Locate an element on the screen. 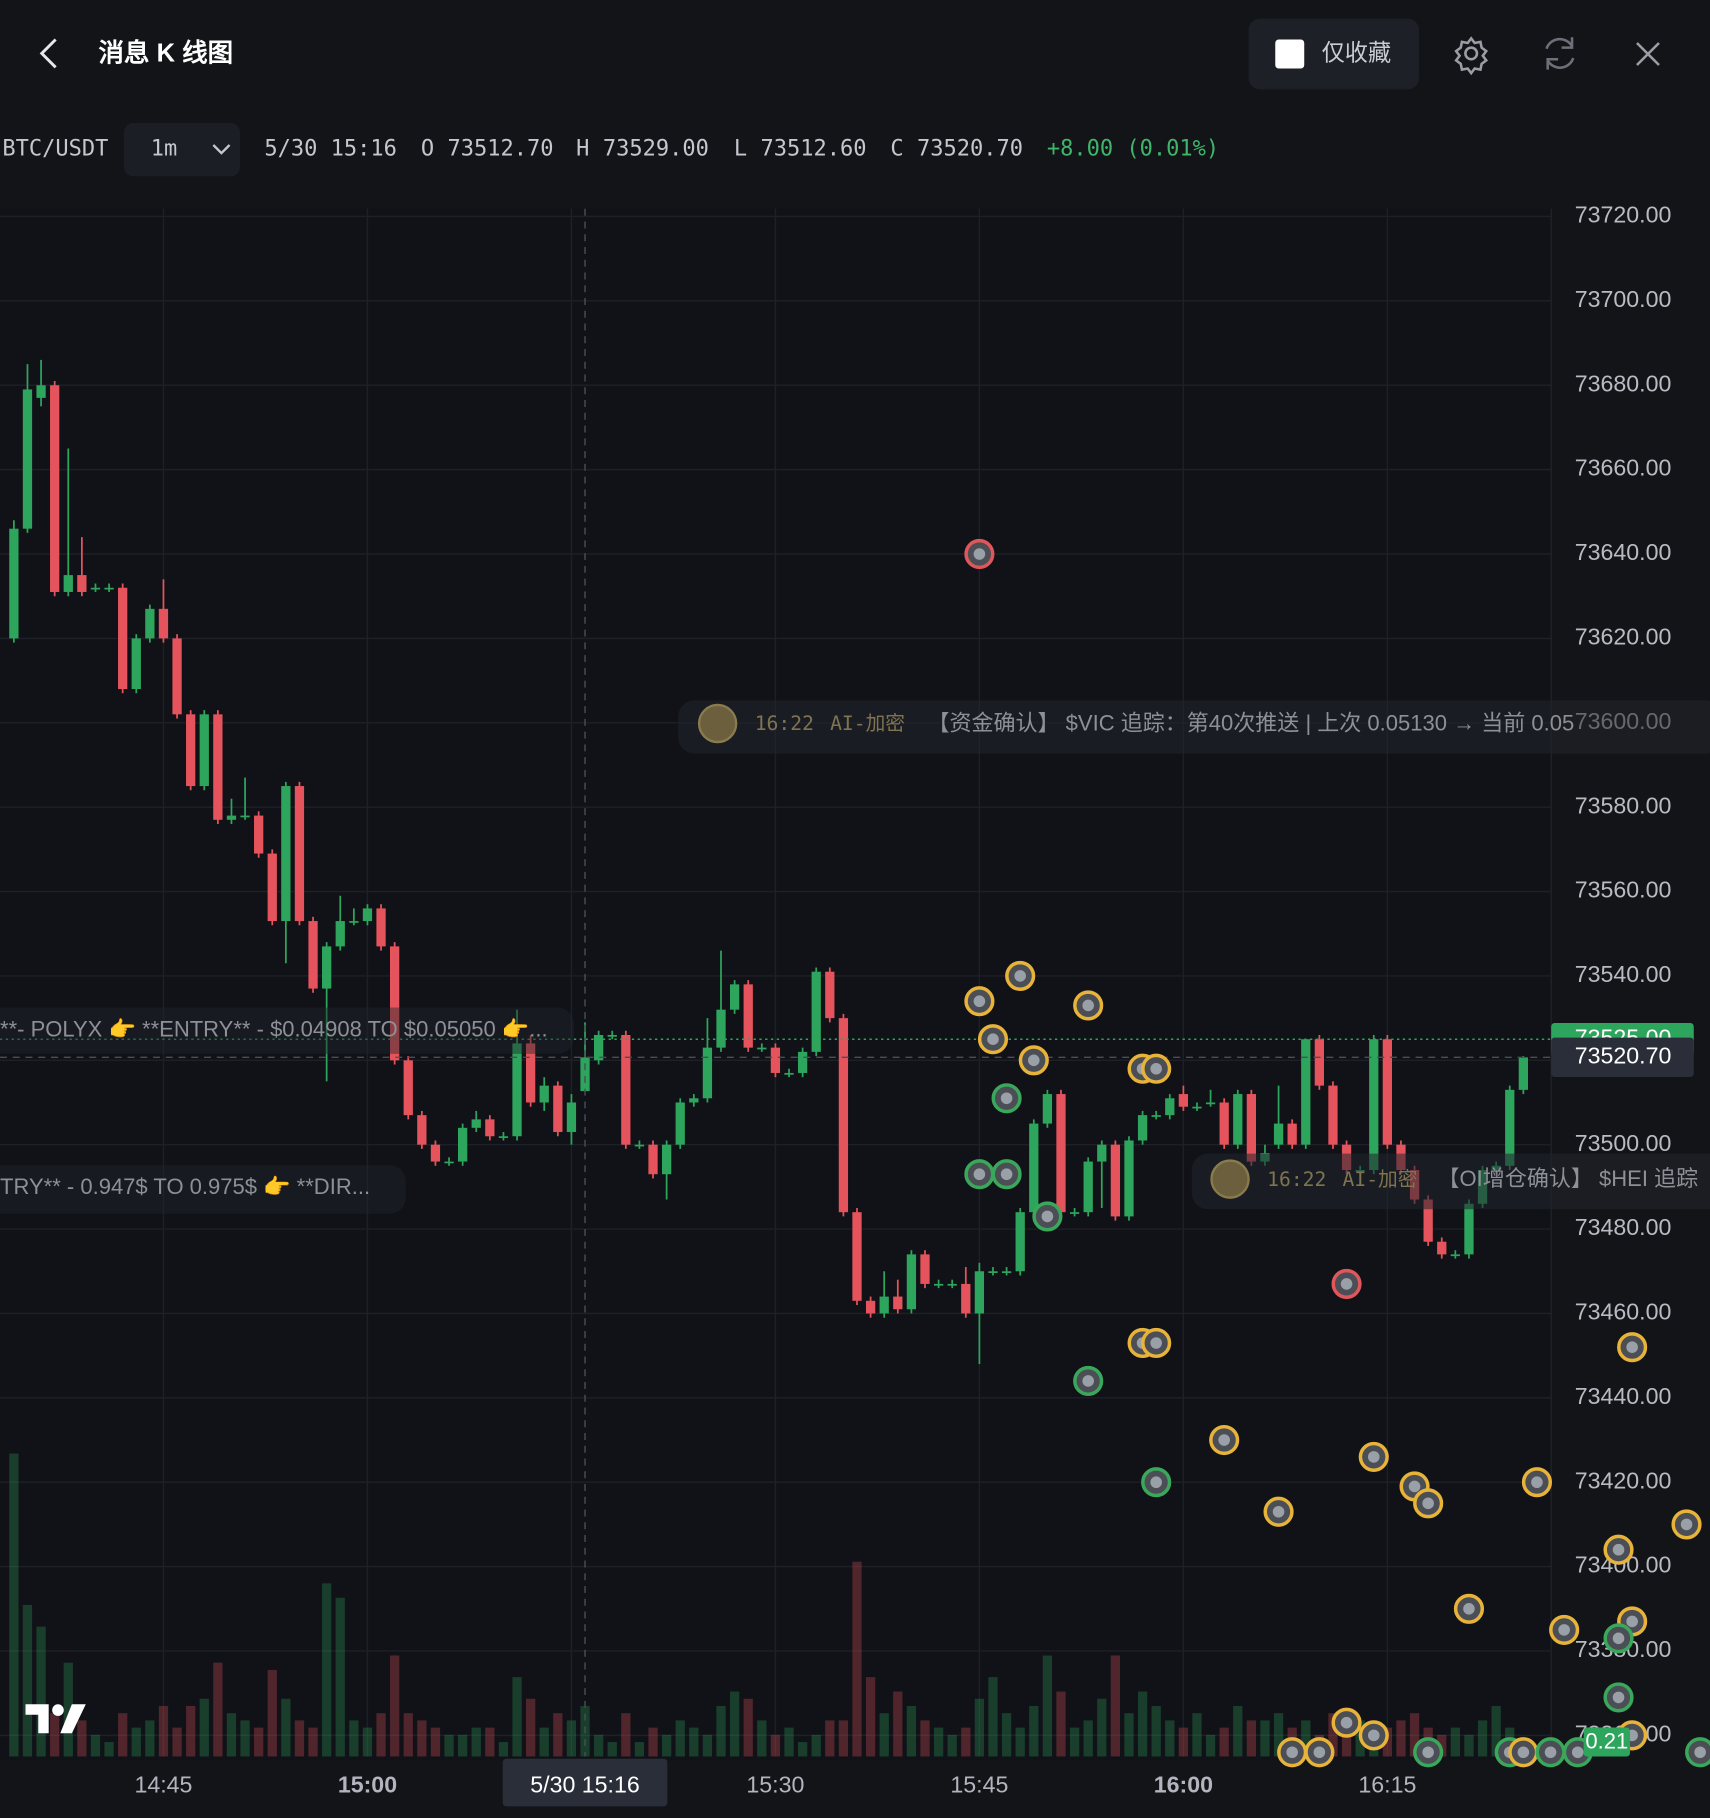 This screenshot has width=1710, height=1818. symbol: BTC/USDT is located at coordinates (55, 149).